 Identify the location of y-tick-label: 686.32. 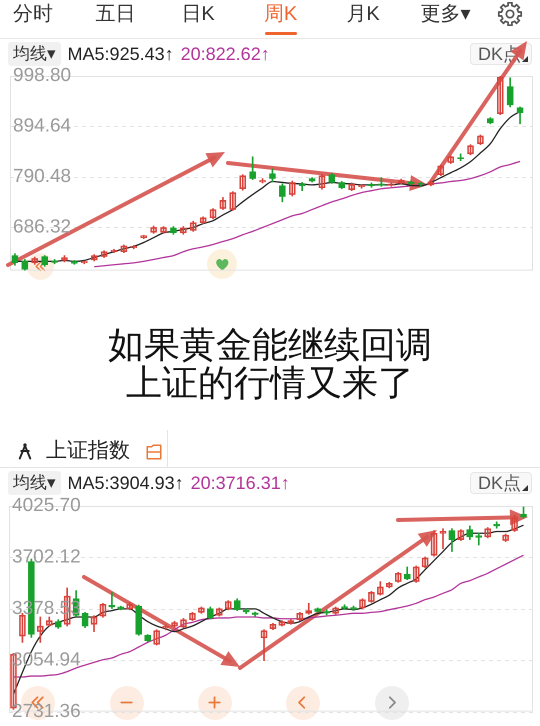
(42, 227).